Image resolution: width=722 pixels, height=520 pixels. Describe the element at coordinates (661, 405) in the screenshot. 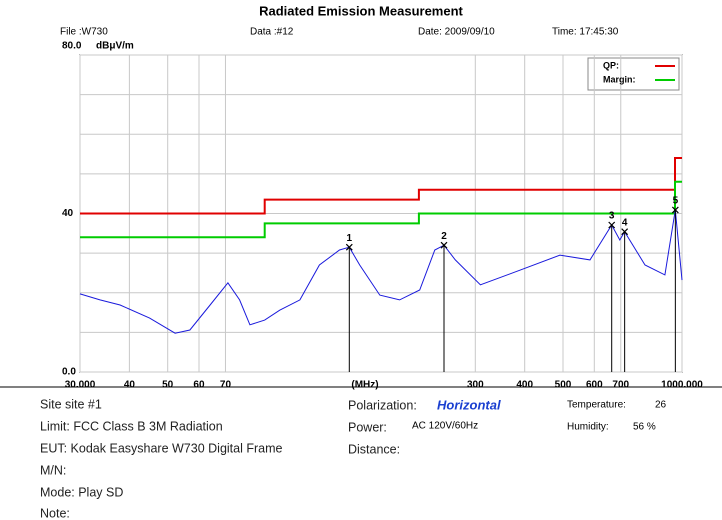

I see `temperature: 26` at that location.